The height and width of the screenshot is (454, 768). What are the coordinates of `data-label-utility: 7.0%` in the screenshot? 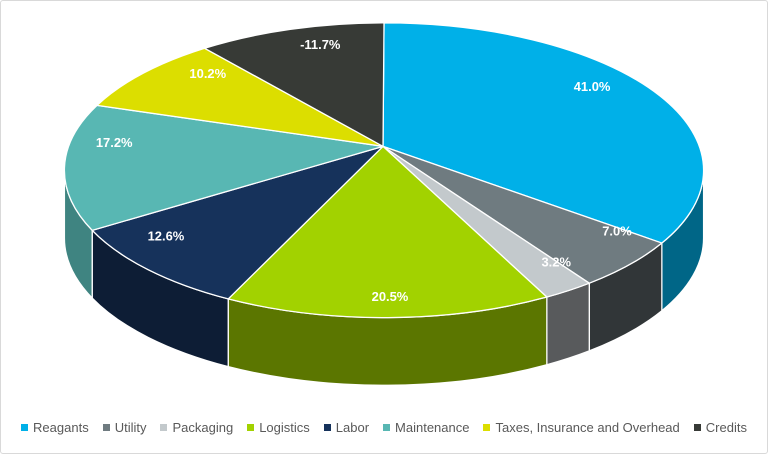 It's located at (617, 230).